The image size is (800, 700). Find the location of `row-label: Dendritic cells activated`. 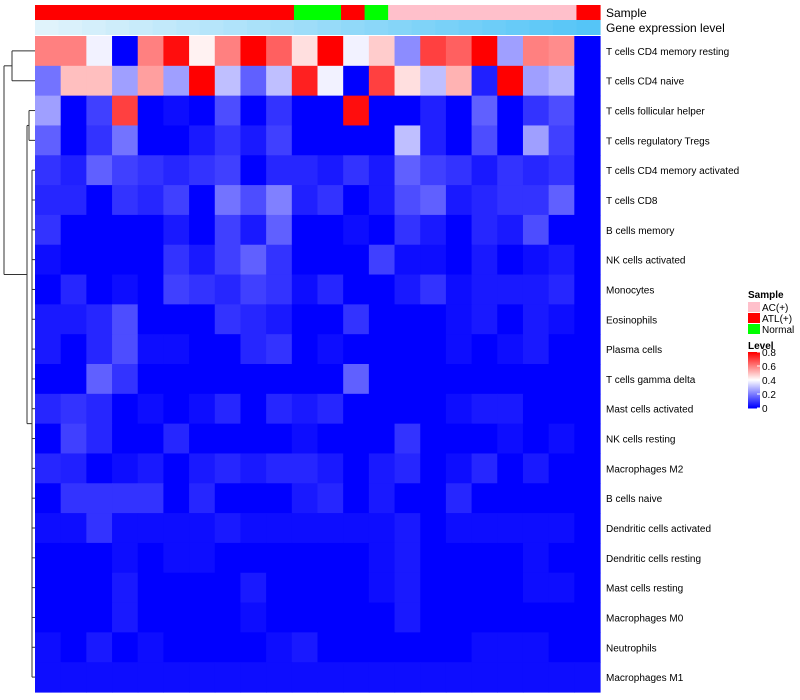

row-label: Dendritic cells activated is located at coordinates (658, 529).